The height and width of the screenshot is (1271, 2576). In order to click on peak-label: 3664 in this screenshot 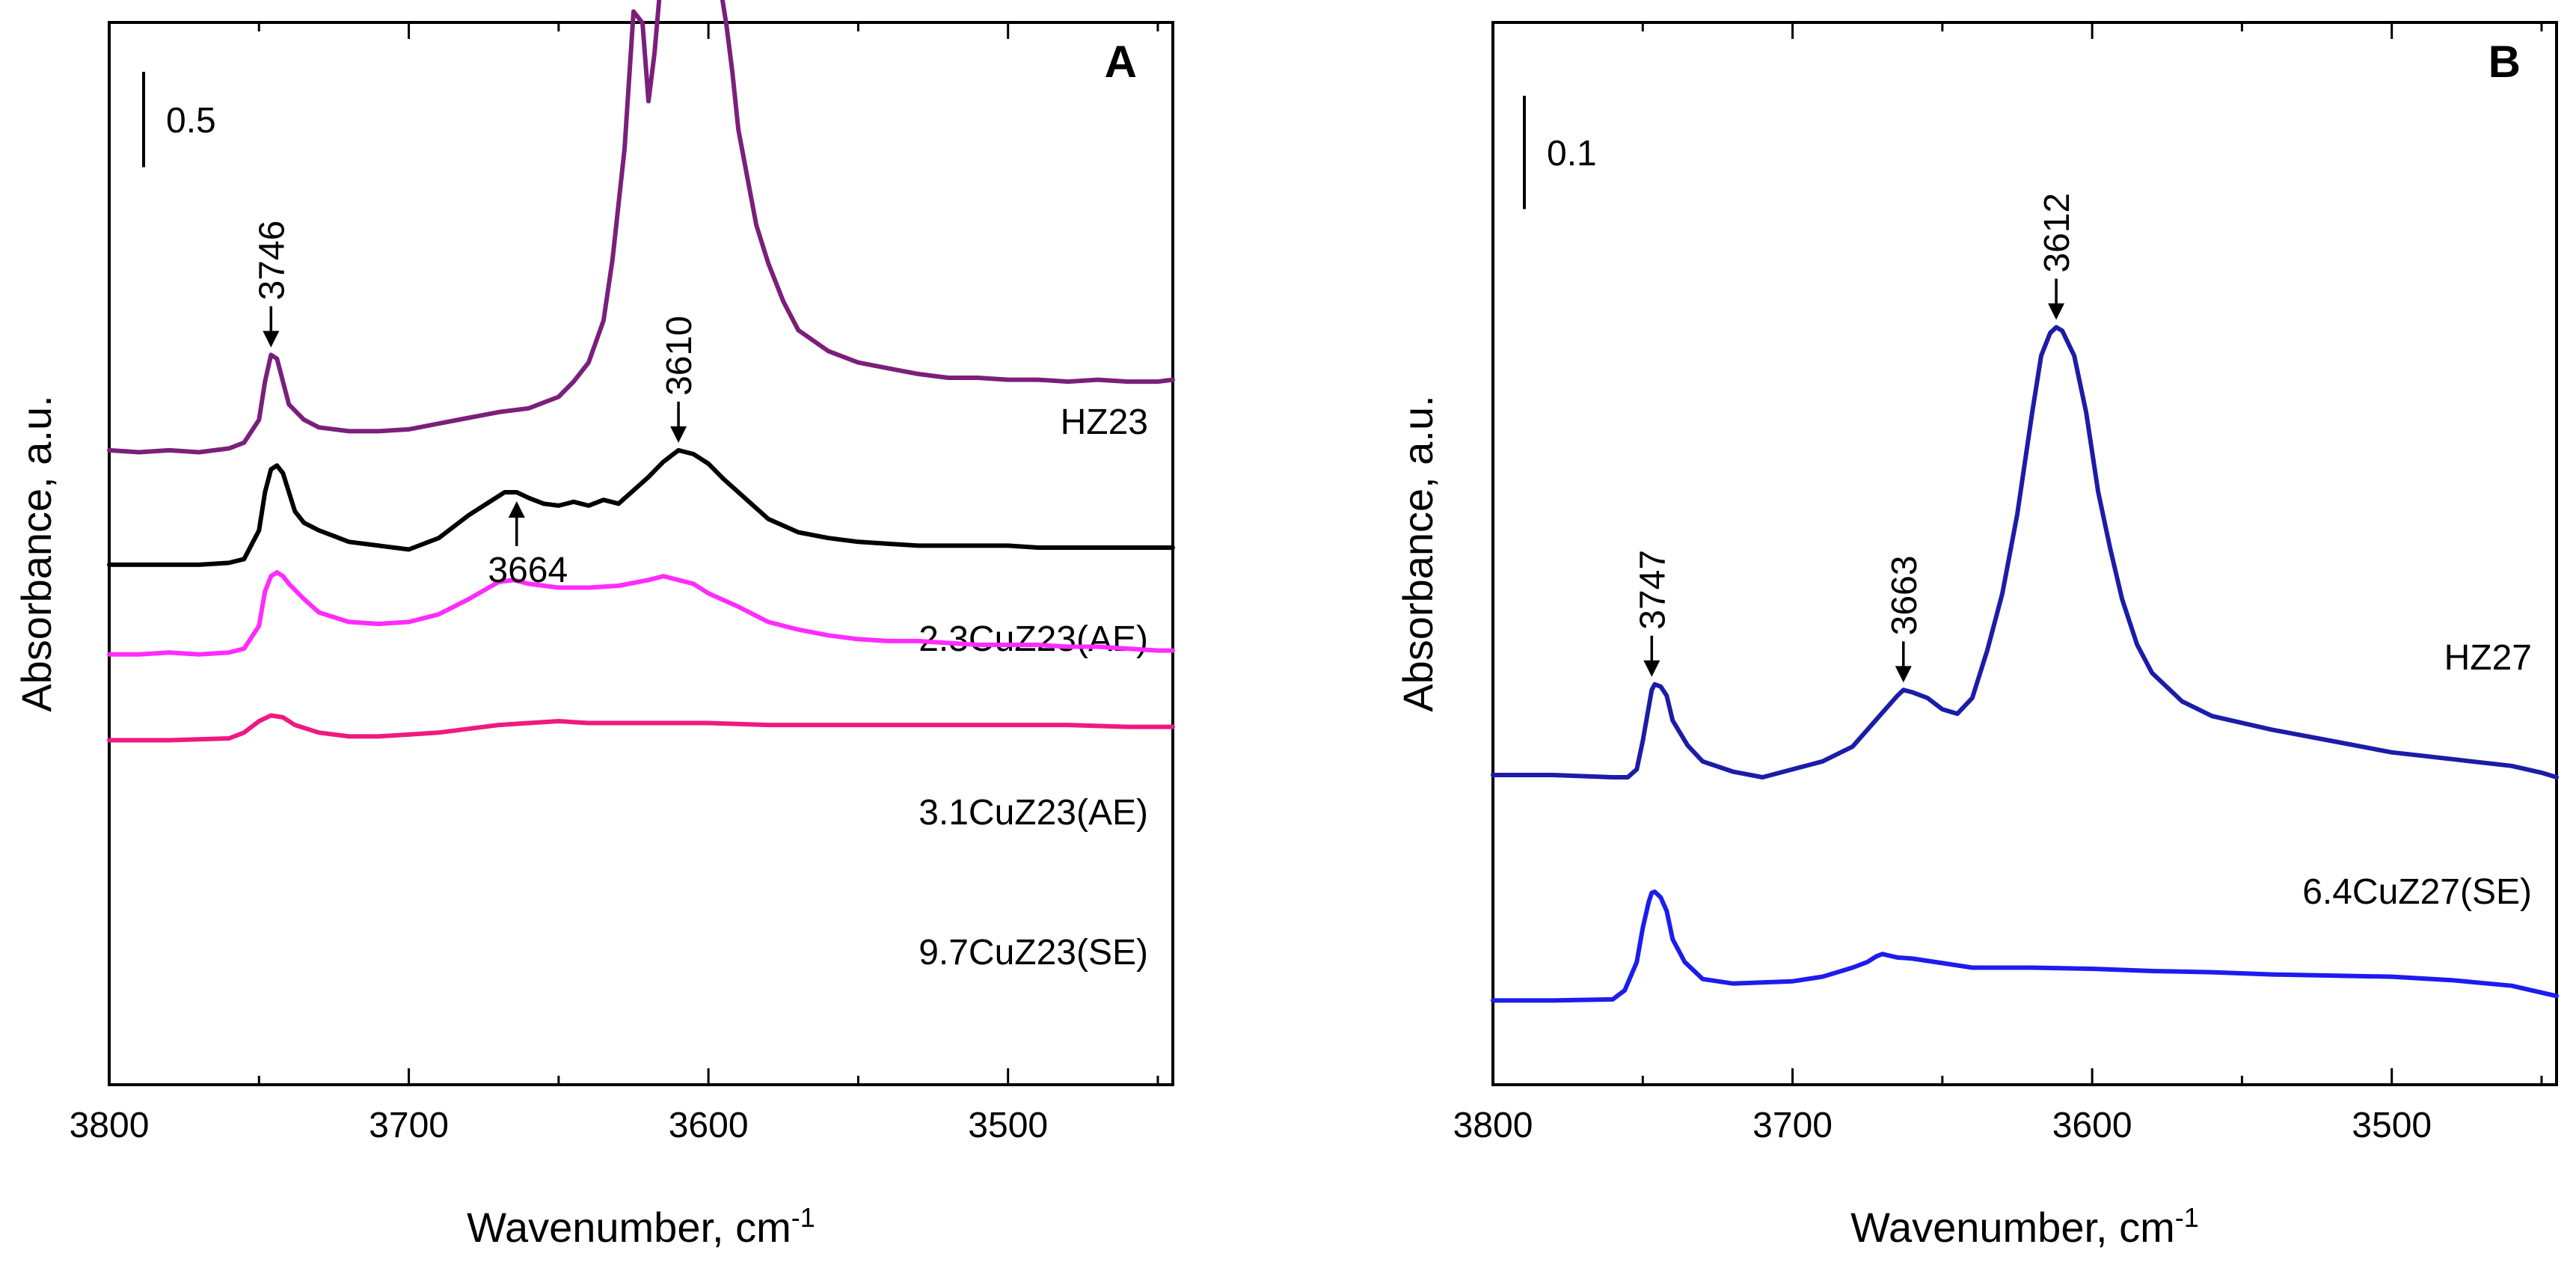, I will do `click(528, 570)`.